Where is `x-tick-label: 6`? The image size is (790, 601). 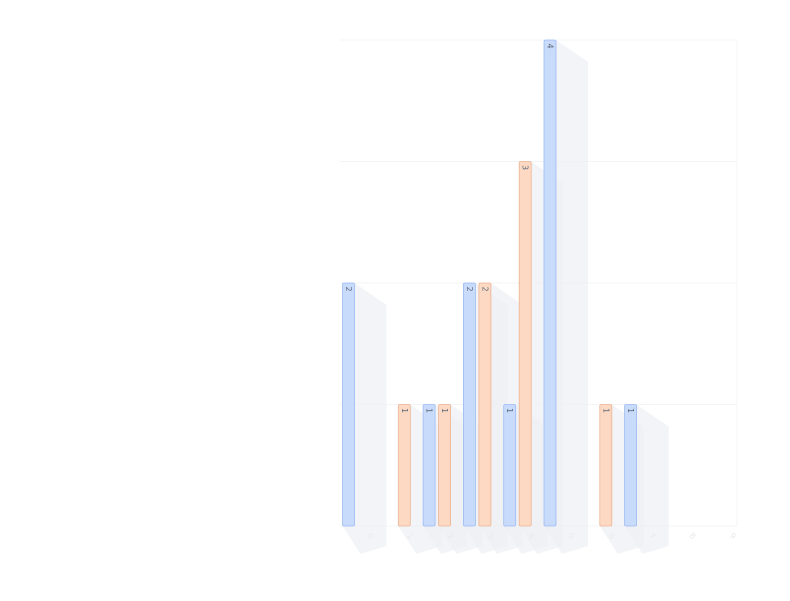 x-tick-label: 6 is located at coordinates (612, 536).